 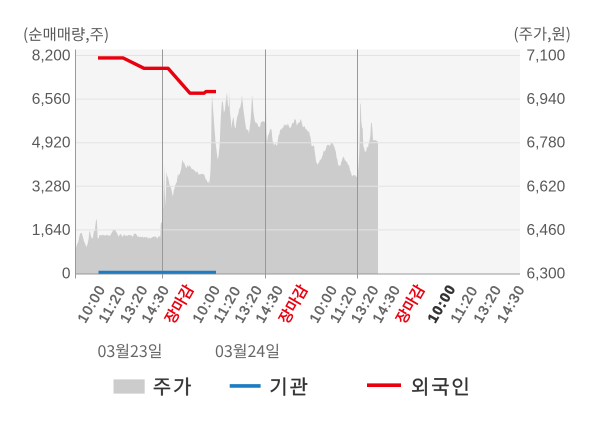 What do you see at coordinates (51, 186) in the screenshot?
I see `svg-text: 3,280` at bounding box center [51, 186].